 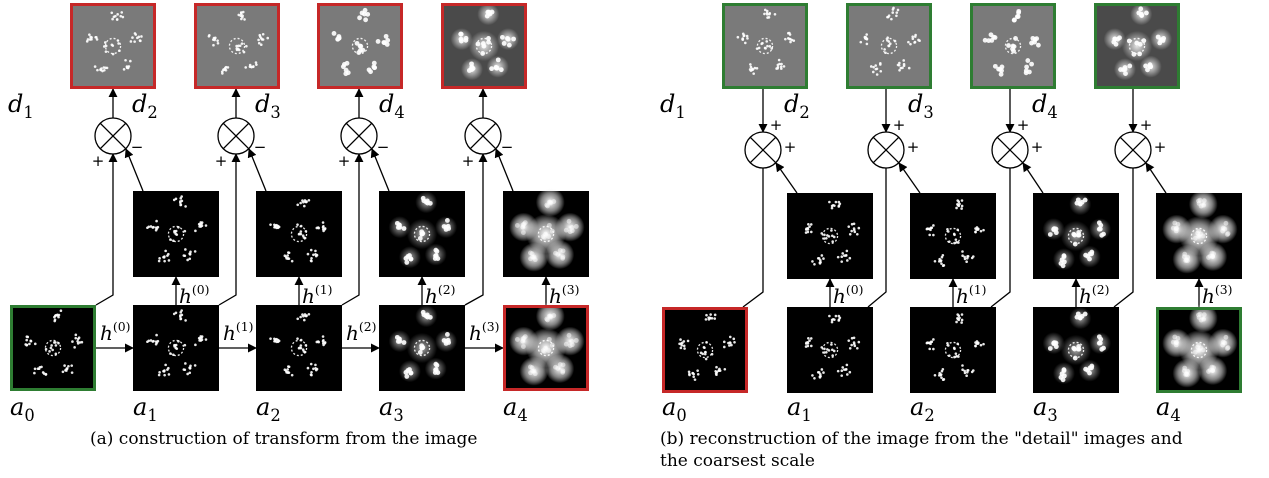 What do you see at coordinates (889, 46) in the screenshot?
I see `b-detail-image-d2` at bounding box center [889, 46].